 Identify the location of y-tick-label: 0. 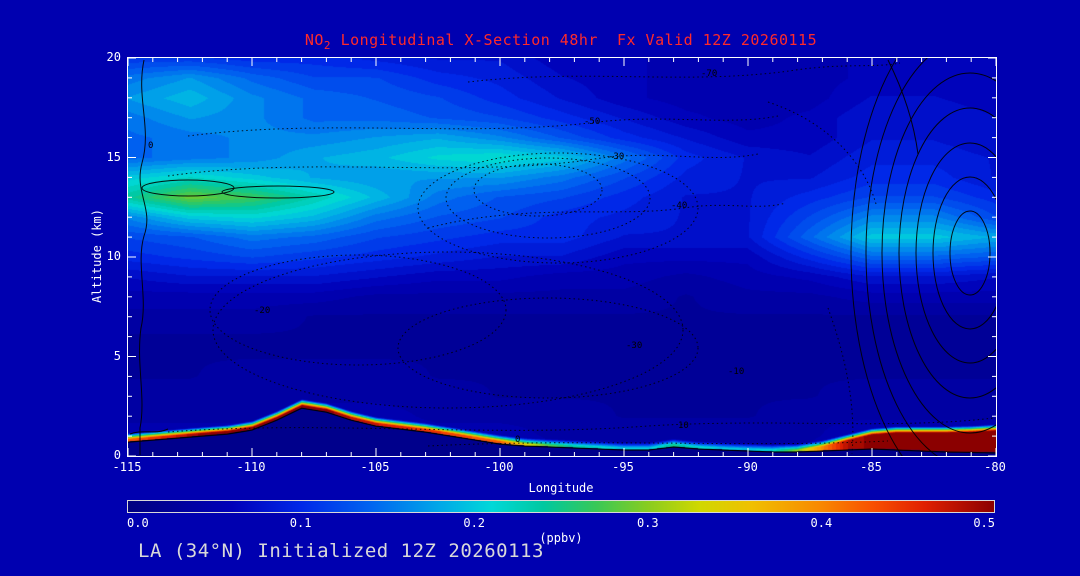
(117, 455).